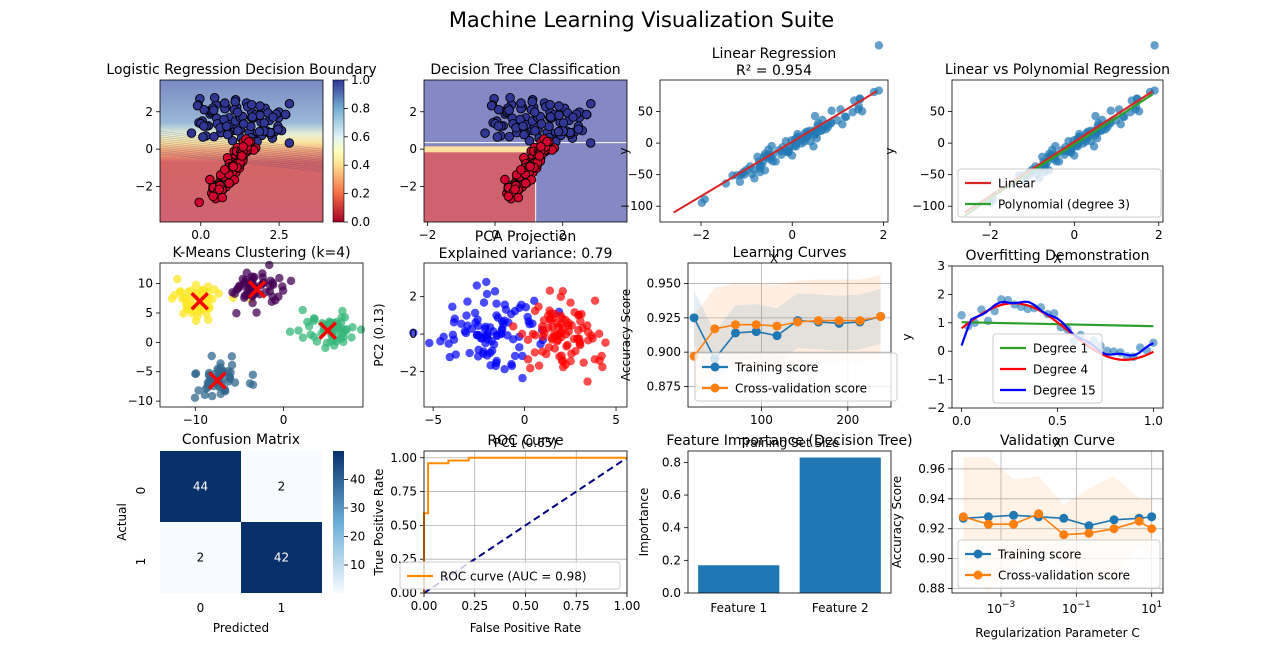  I want to click on pca-xtick-label: 5, so click(616, 420).